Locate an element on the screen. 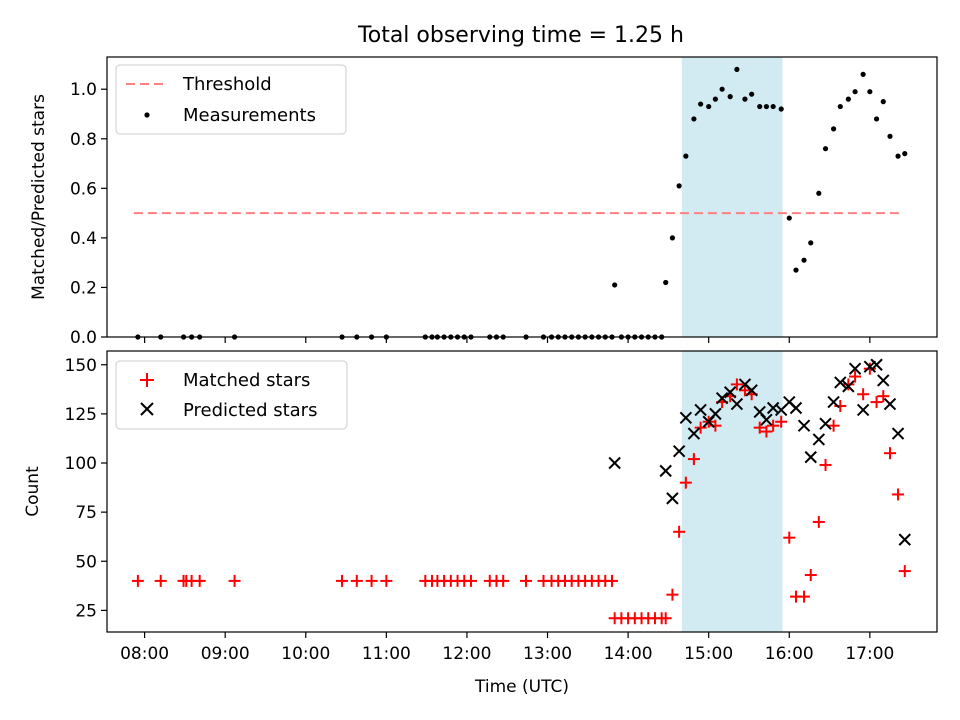 The height and width of the screenshot is (720, 960). matched-legend-label: Matched stars is located at coordinates (246, 380).